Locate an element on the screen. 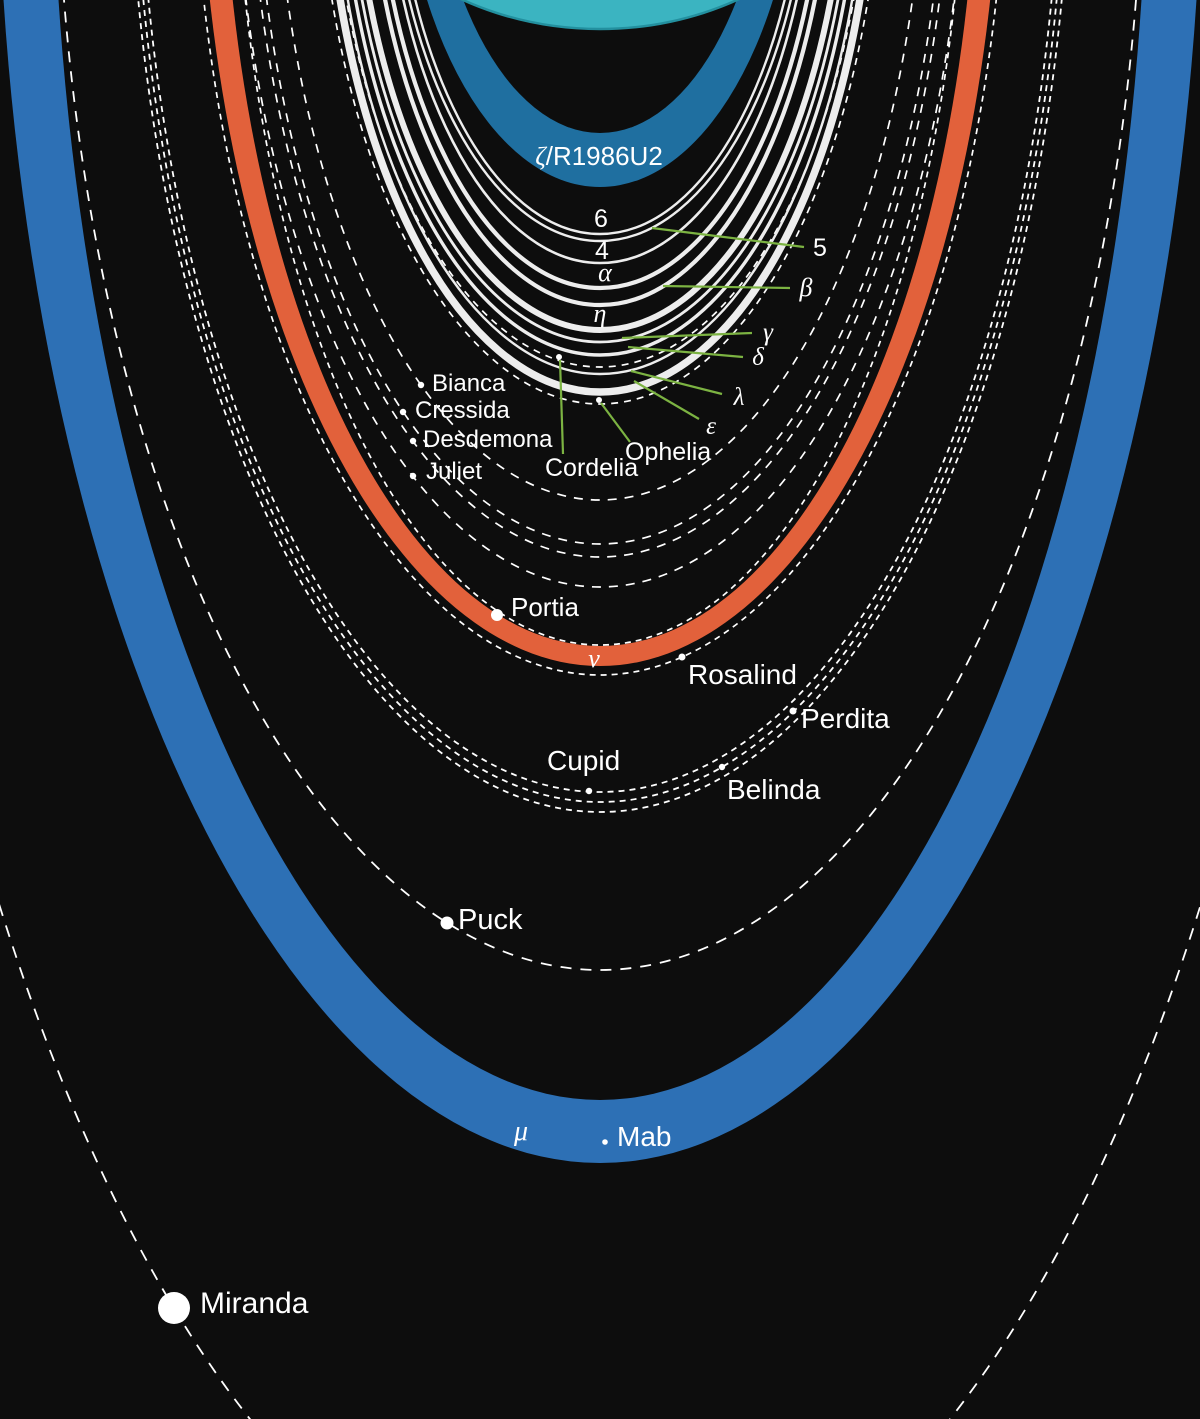  label-ring-gamma: γ is located at coordinates (768, 332).